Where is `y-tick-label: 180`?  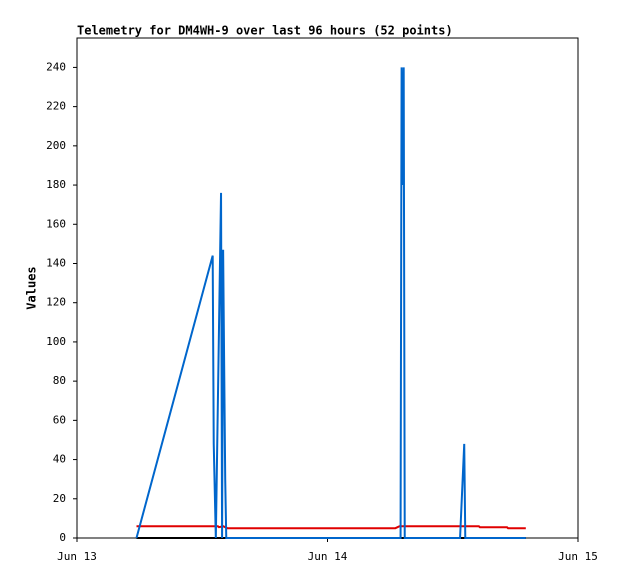 y-tick-label: 180 is located at coordinates (56, 184).